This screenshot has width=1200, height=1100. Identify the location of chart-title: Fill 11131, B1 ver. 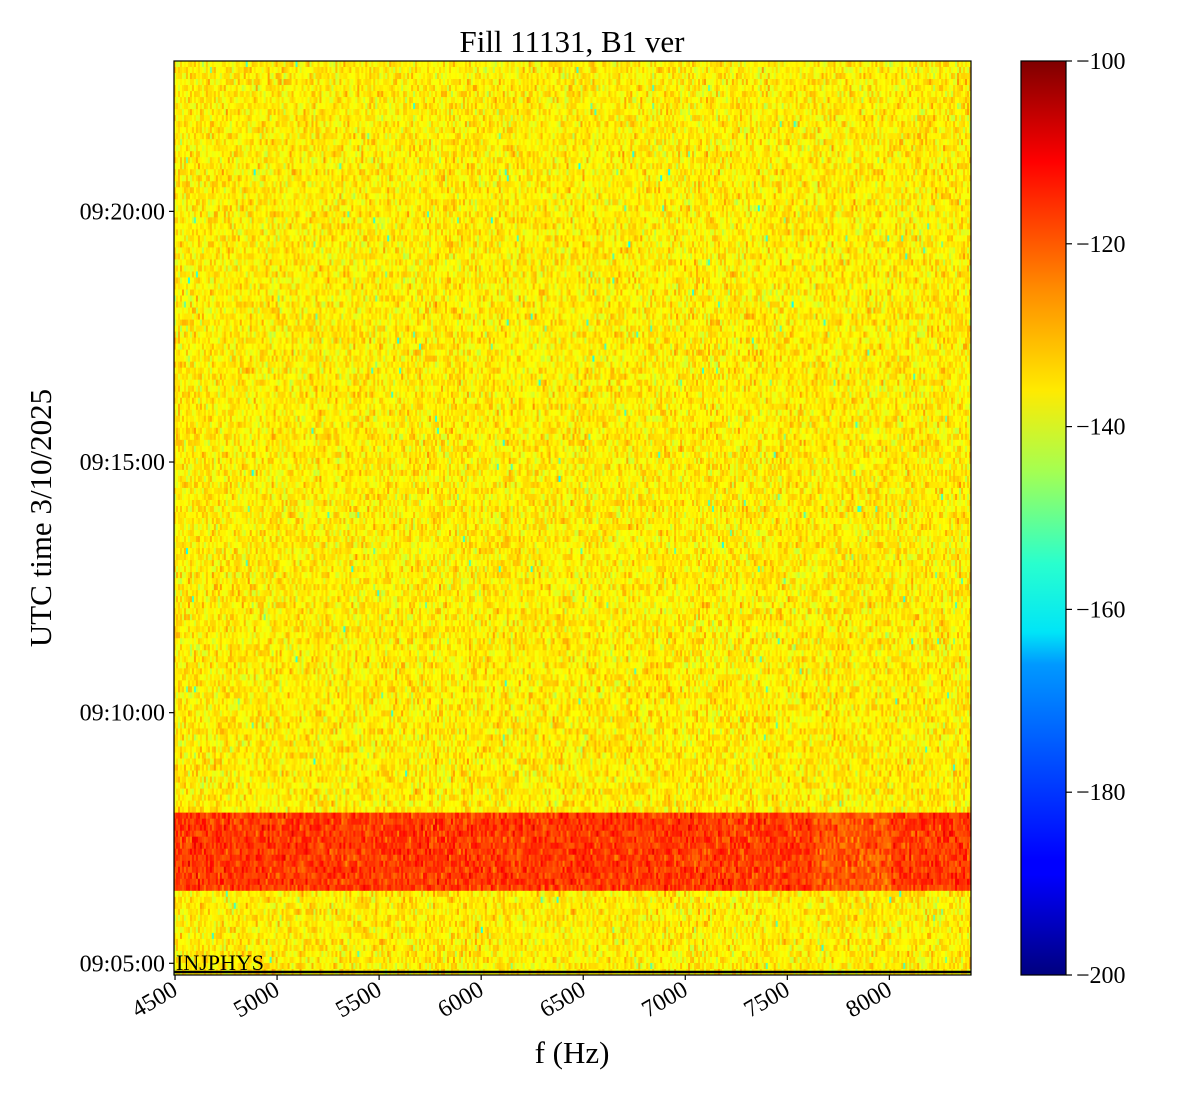
(572, 41).